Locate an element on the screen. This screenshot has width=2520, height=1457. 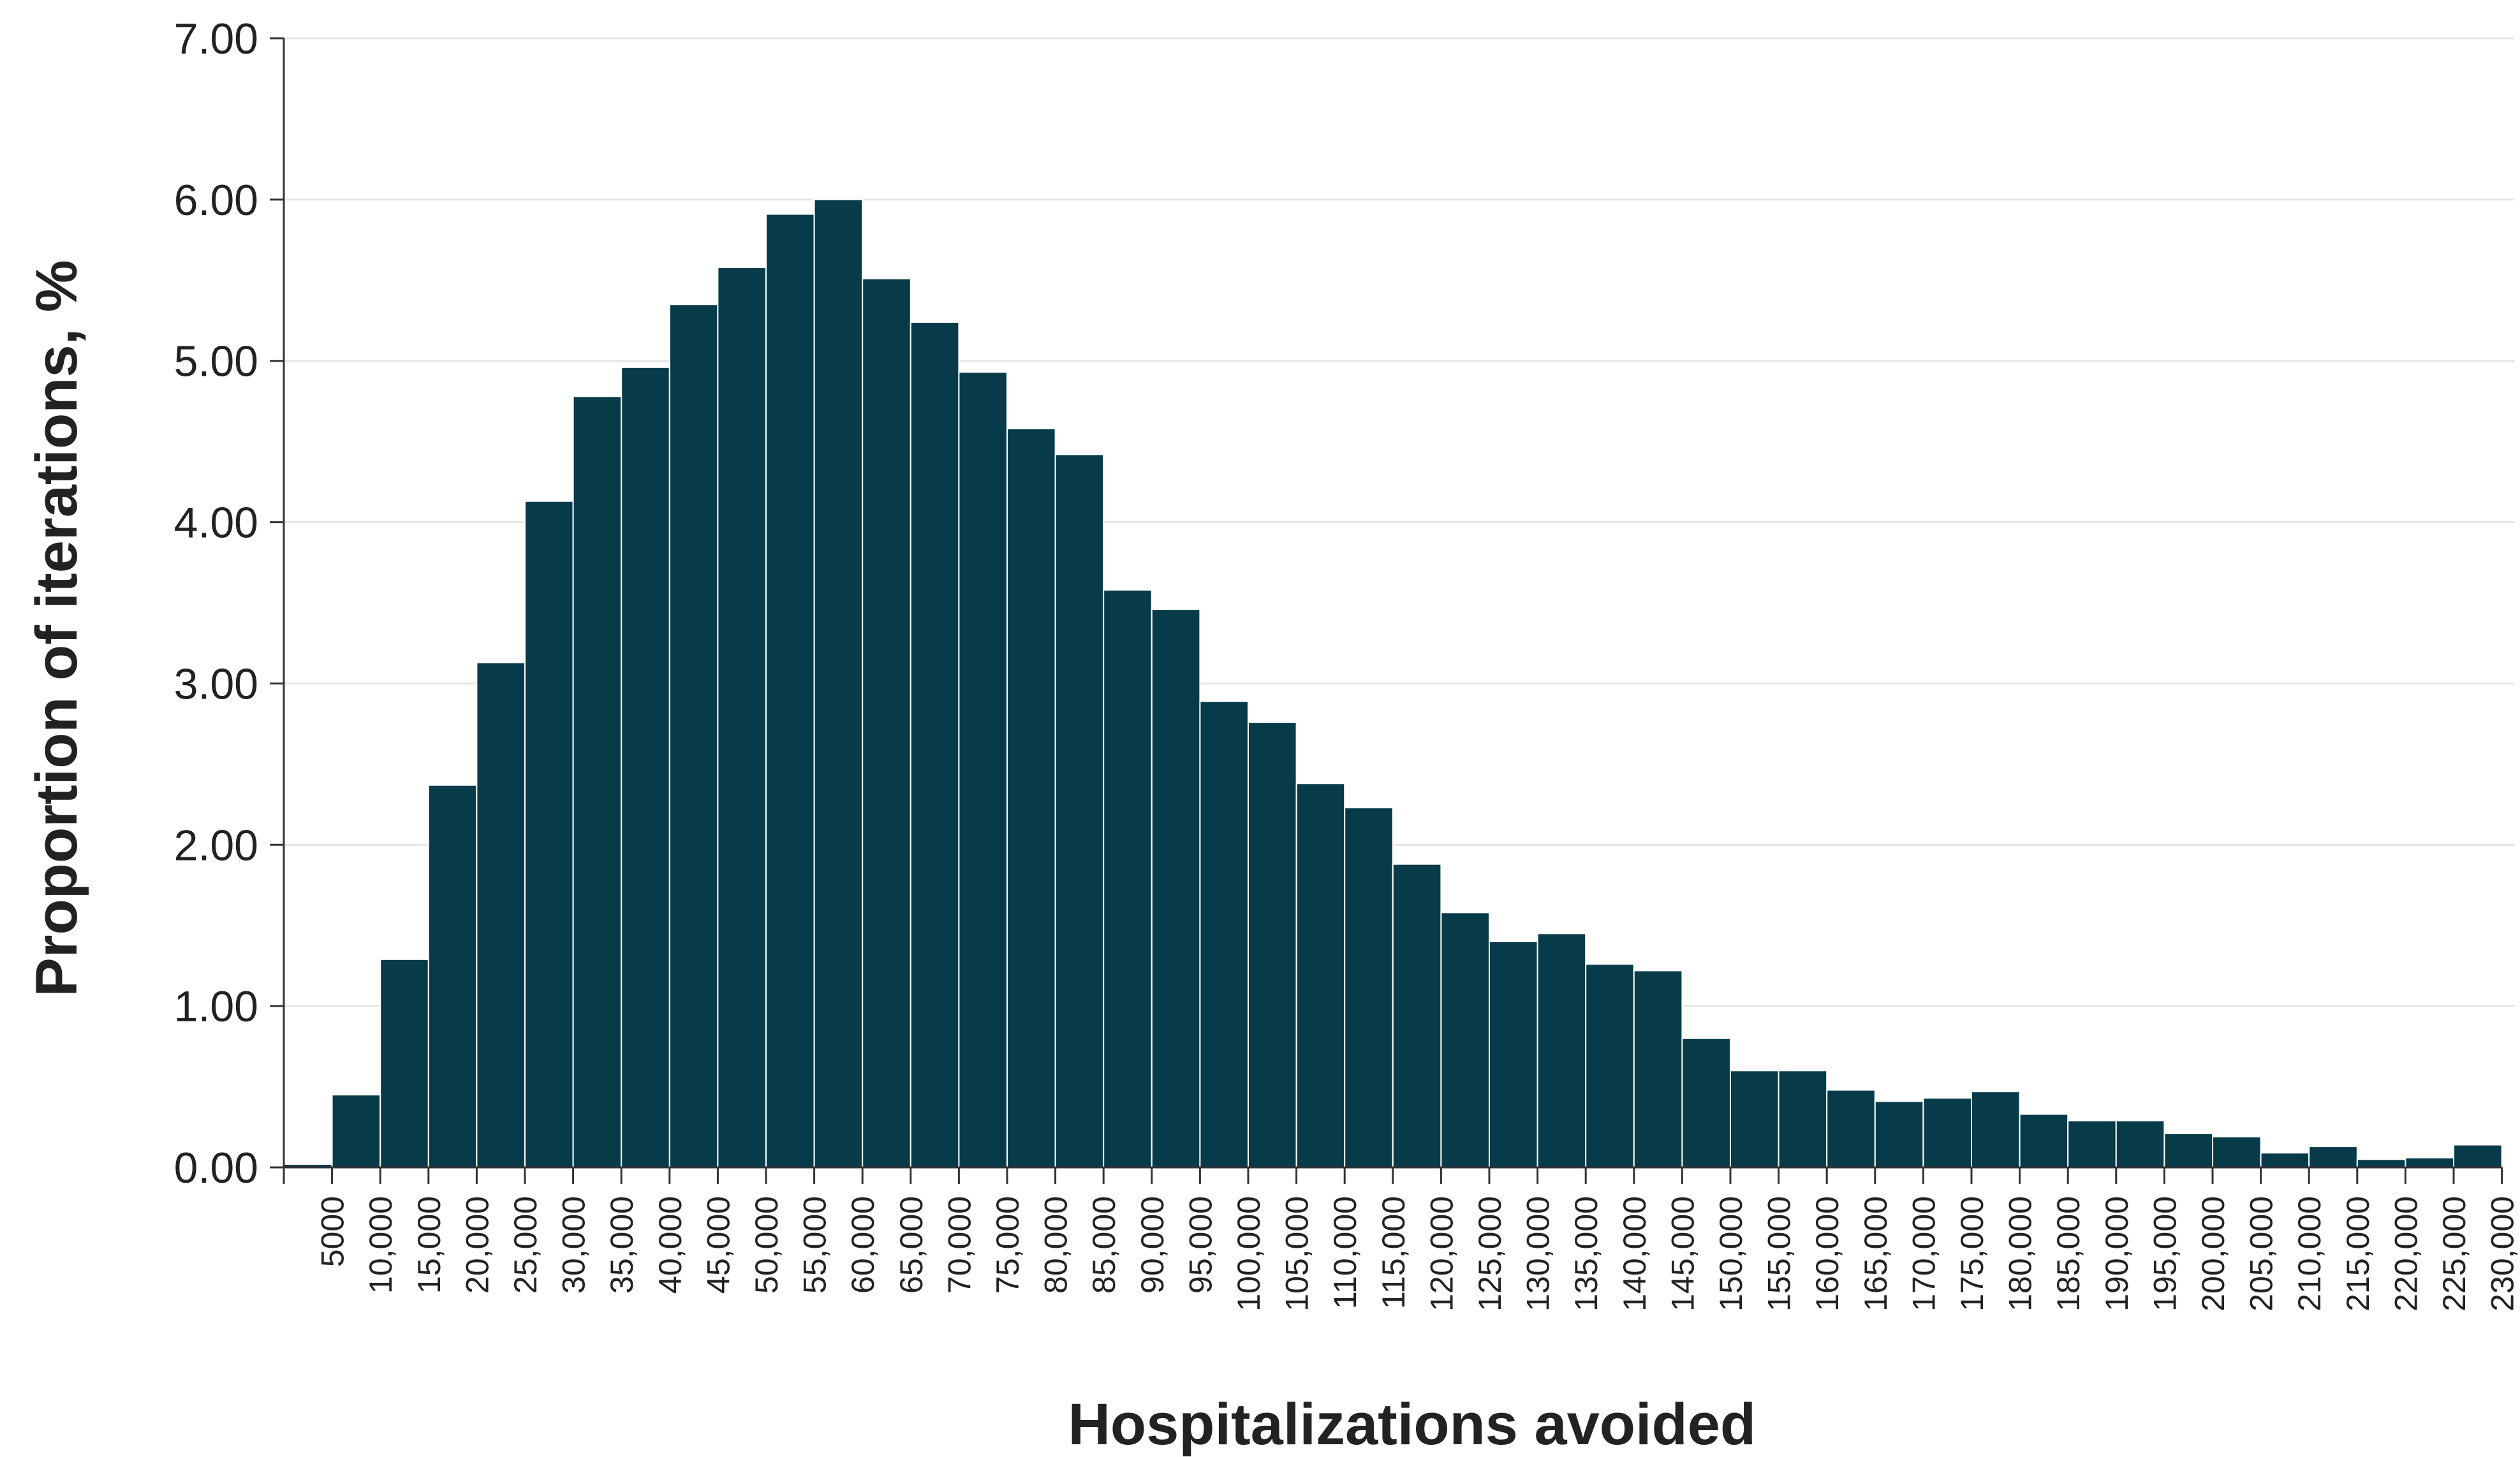
x-tick-label: 15,000 is located at coordinates (429, 1245).